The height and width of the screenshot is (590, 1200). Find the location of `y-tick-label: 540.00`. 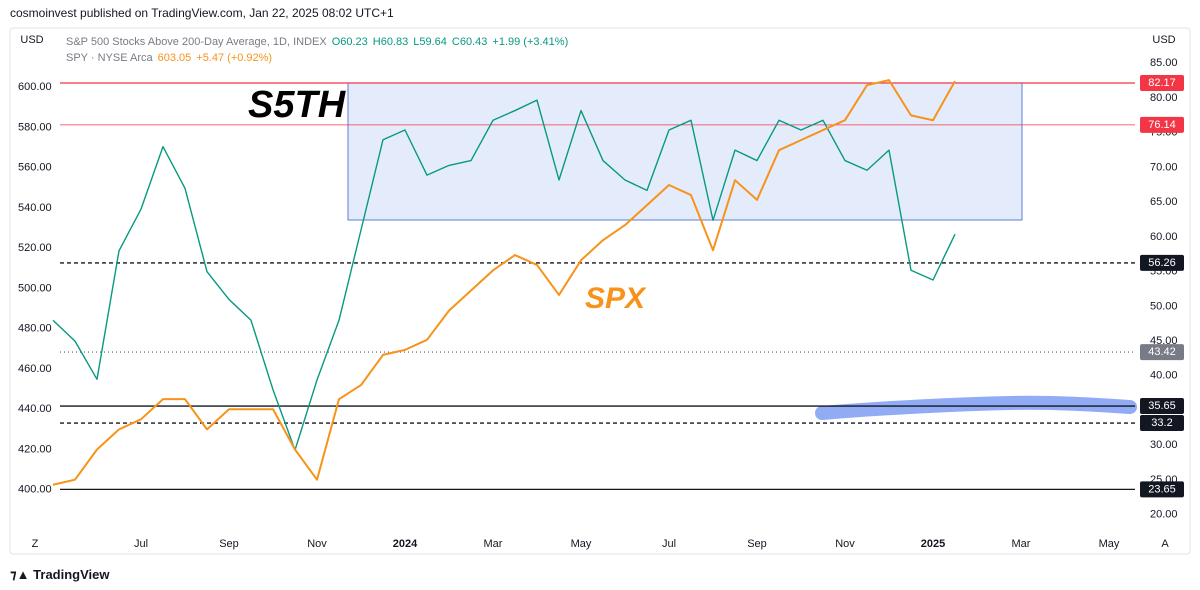

y-tick-label: 540.00 is located at coordinates (35, 208).